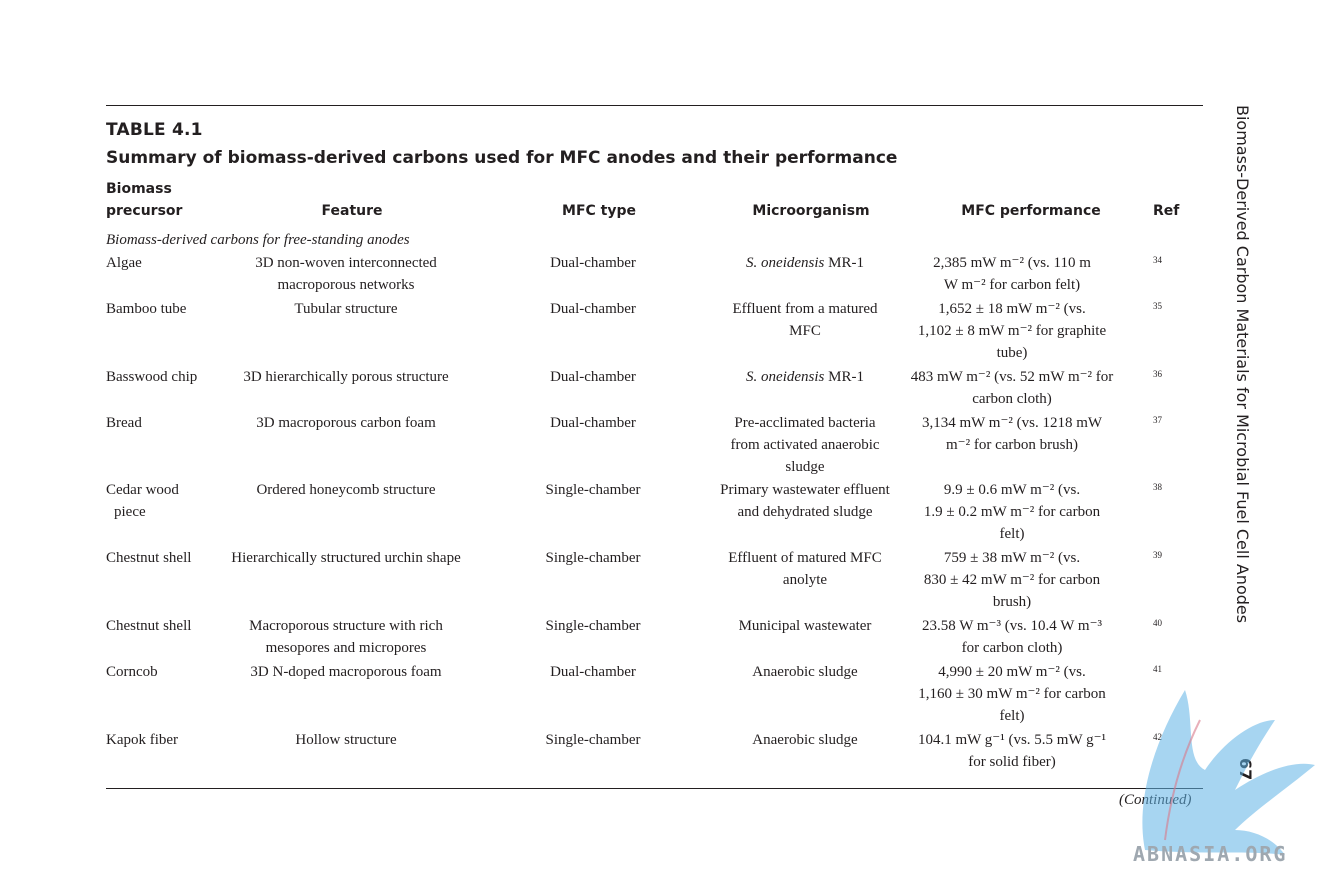  What do you see at coordinates (1157, 623) in the screenshot?
I see `cell-ref: 40` at bounding box center [1157, 623].